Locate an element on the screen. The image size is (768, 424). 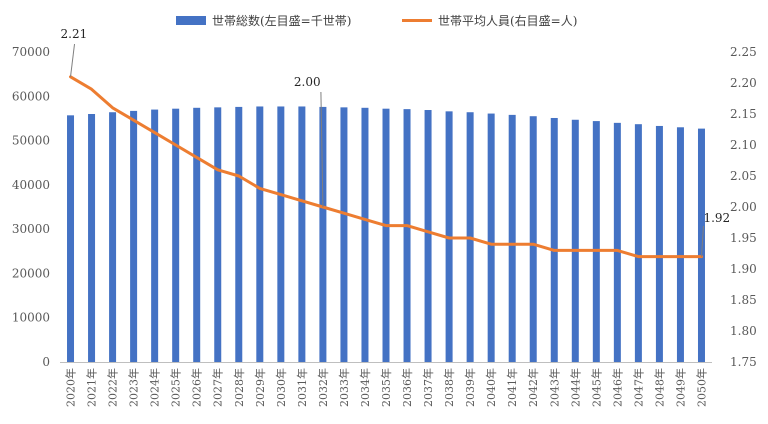
y-left-tick-label: 50000 is located at coordinates (31, 141).